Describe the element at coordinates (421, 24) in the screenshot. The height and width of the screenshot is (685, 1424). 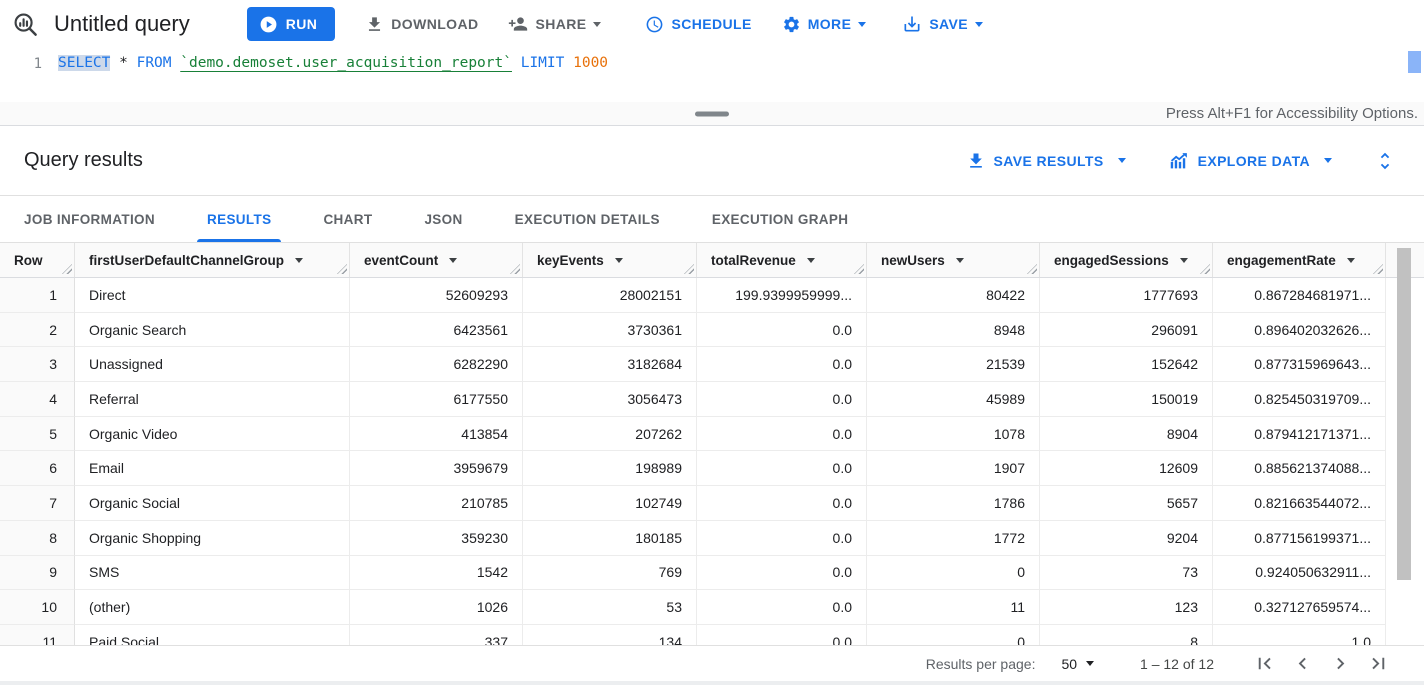
I see `download-button: DOWNLOAD` at that location.